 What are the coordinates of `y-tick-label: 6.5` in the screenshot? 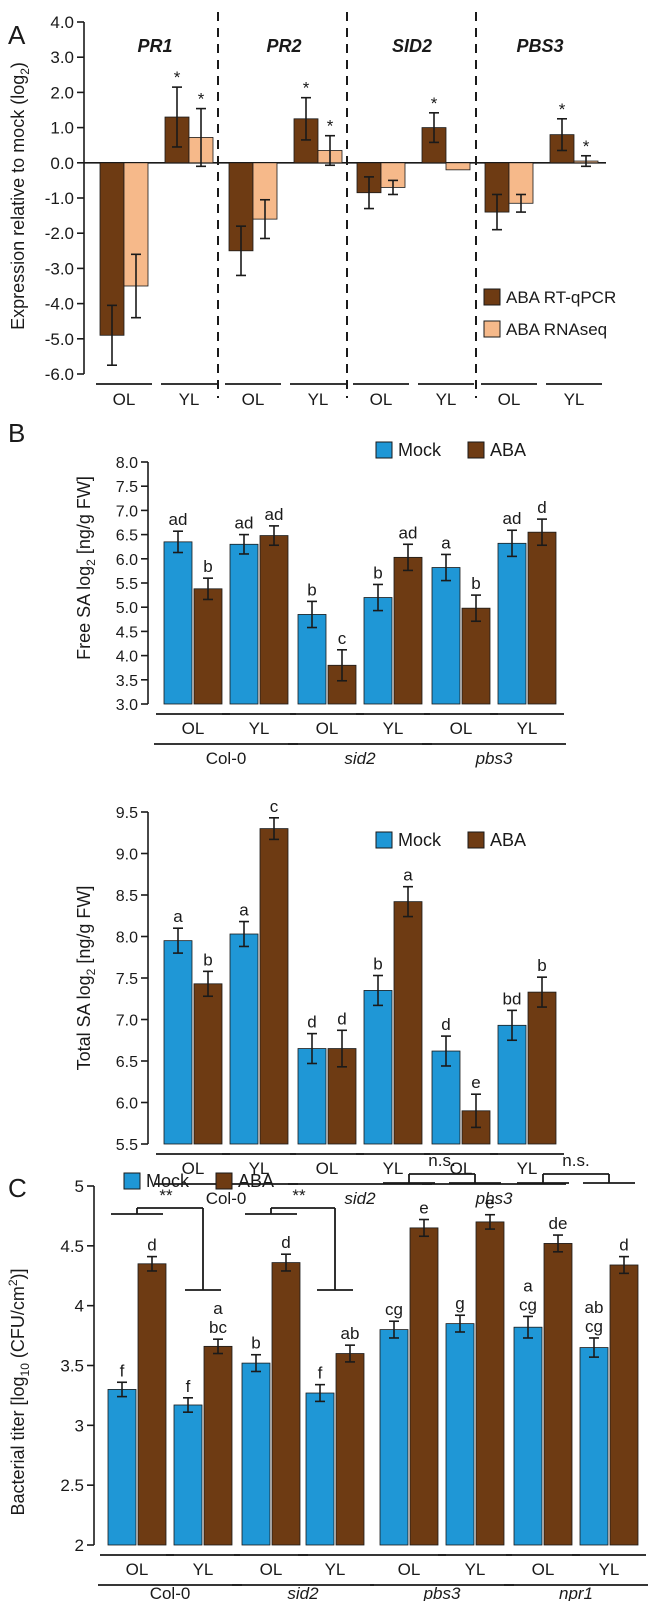 It's located at (127, 536).